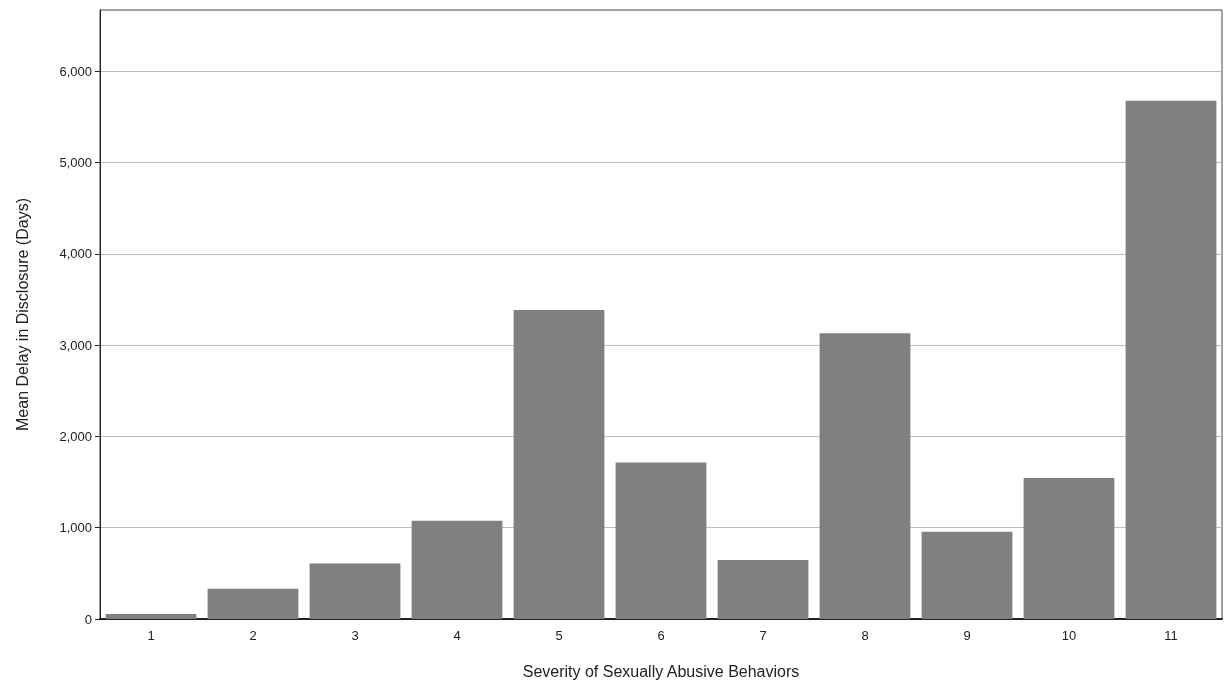 This screenshot has height=692, width=1225. I want to click on y-tick-label: 1,000, so click(75, 528).